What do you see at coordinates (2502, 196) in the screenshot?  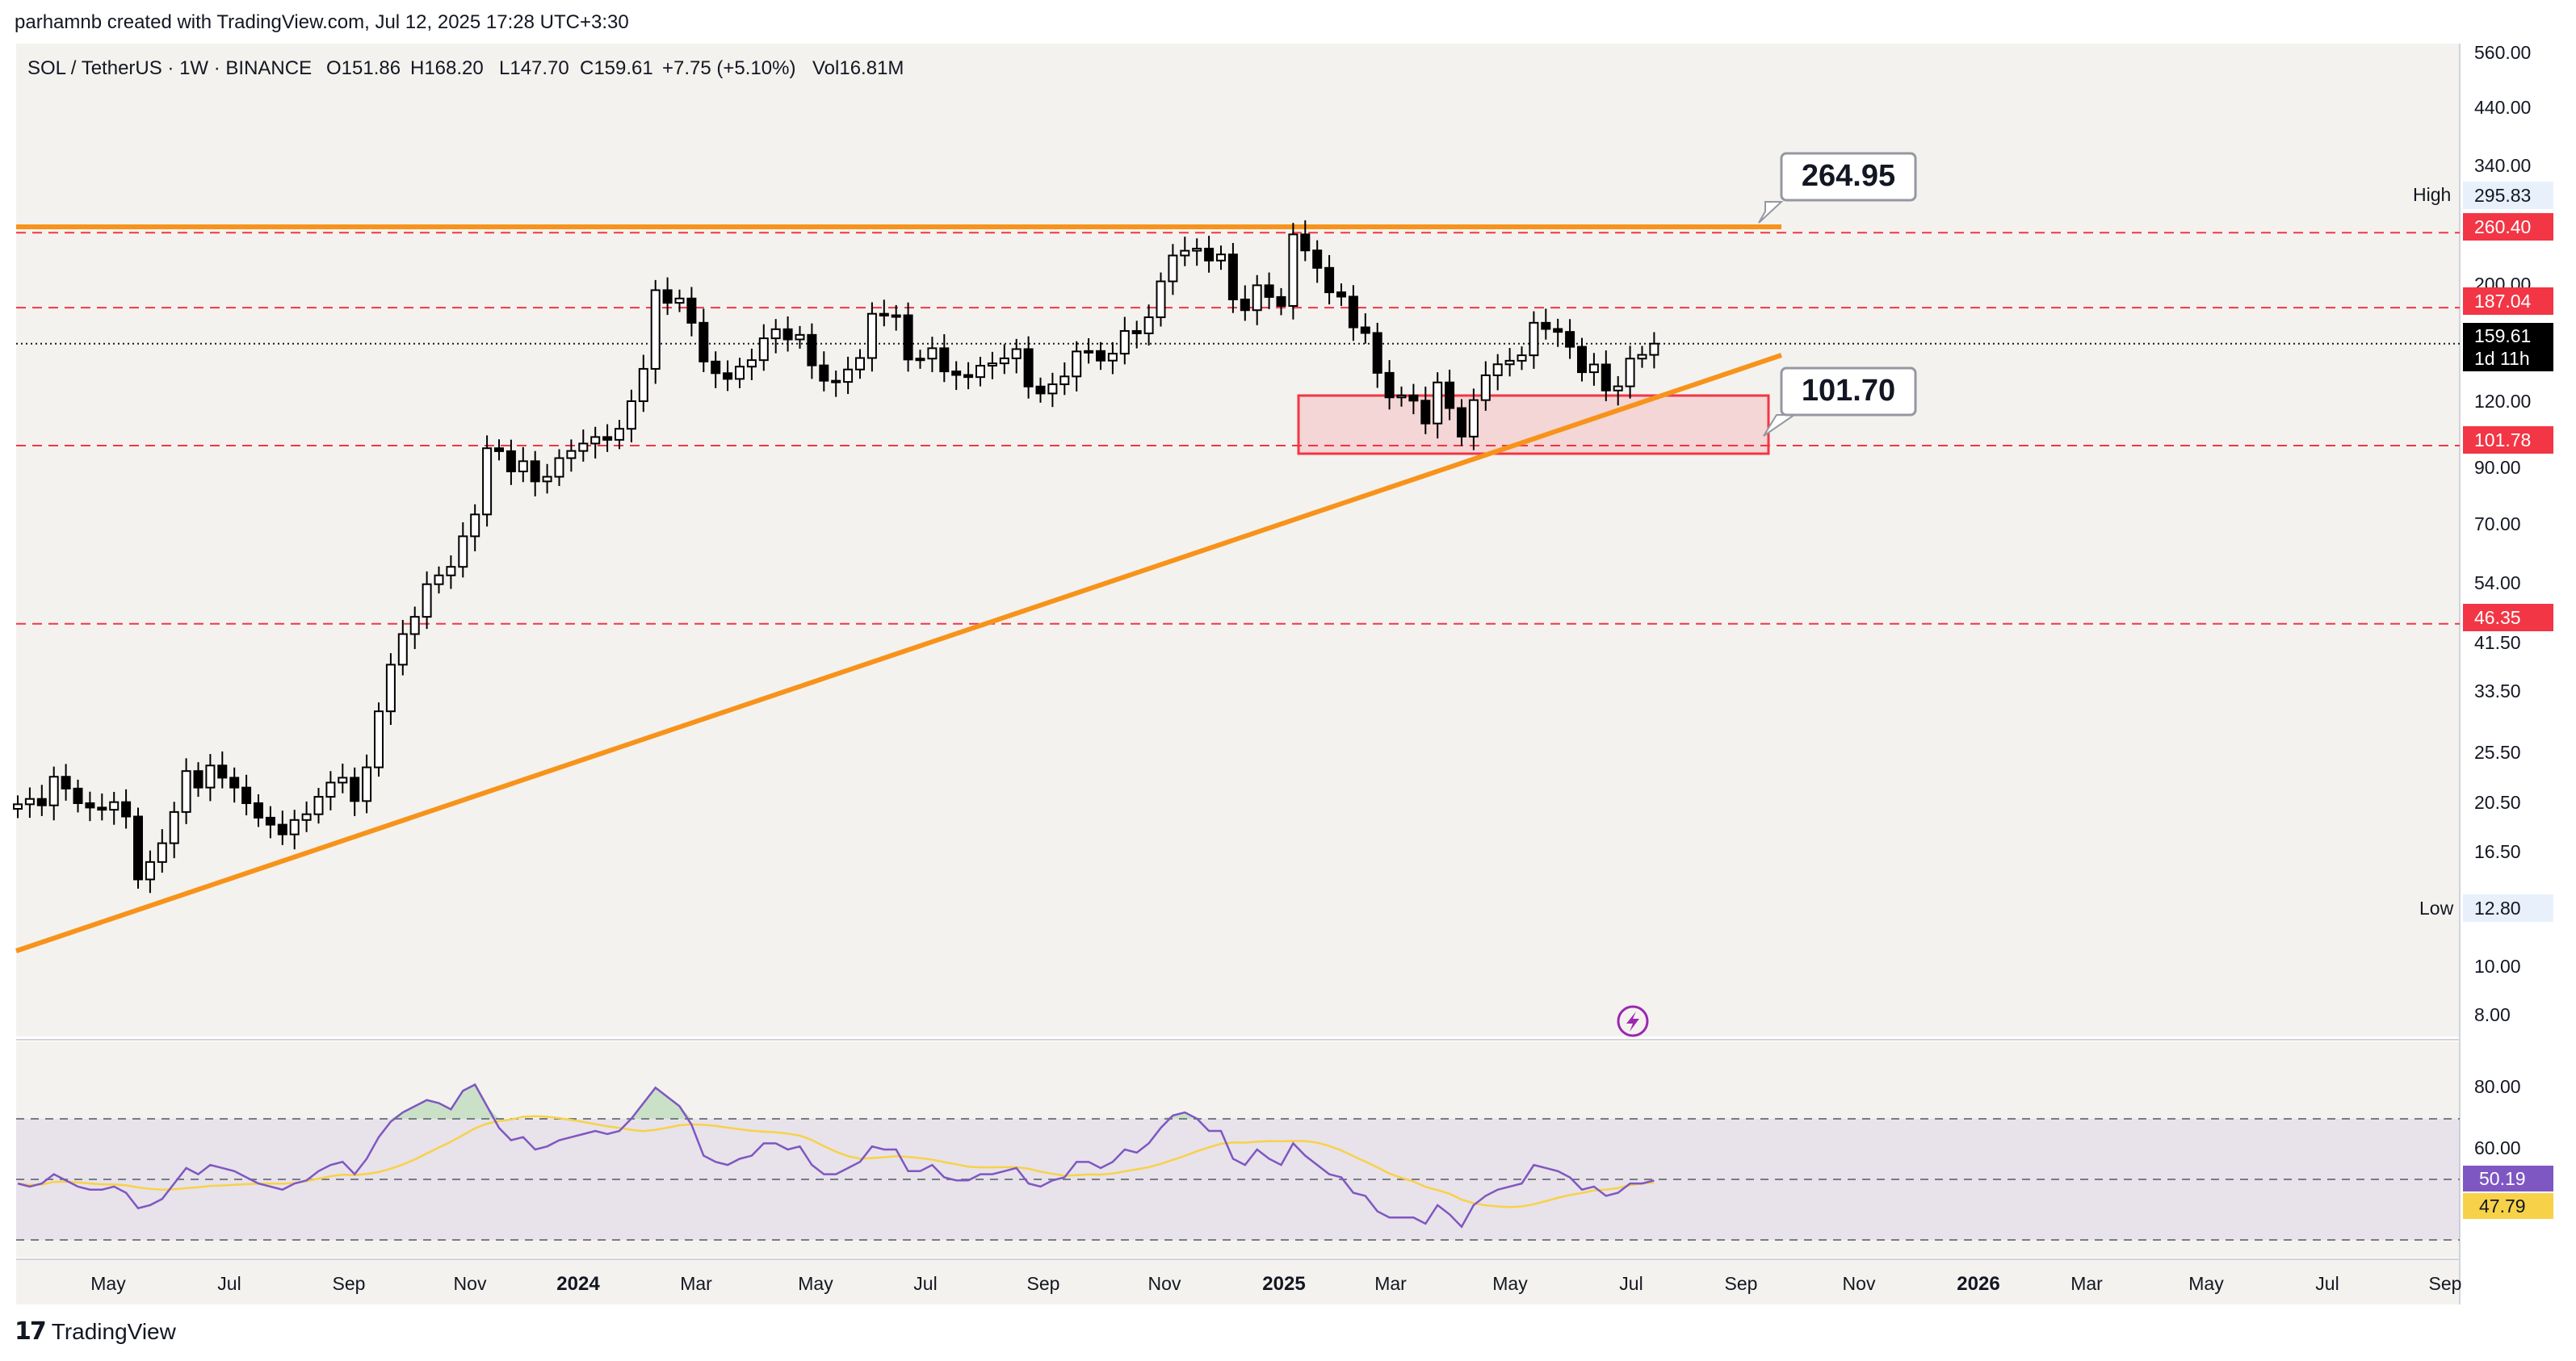 I see `high-value: 295.83` at bounding box center [2502, 196].